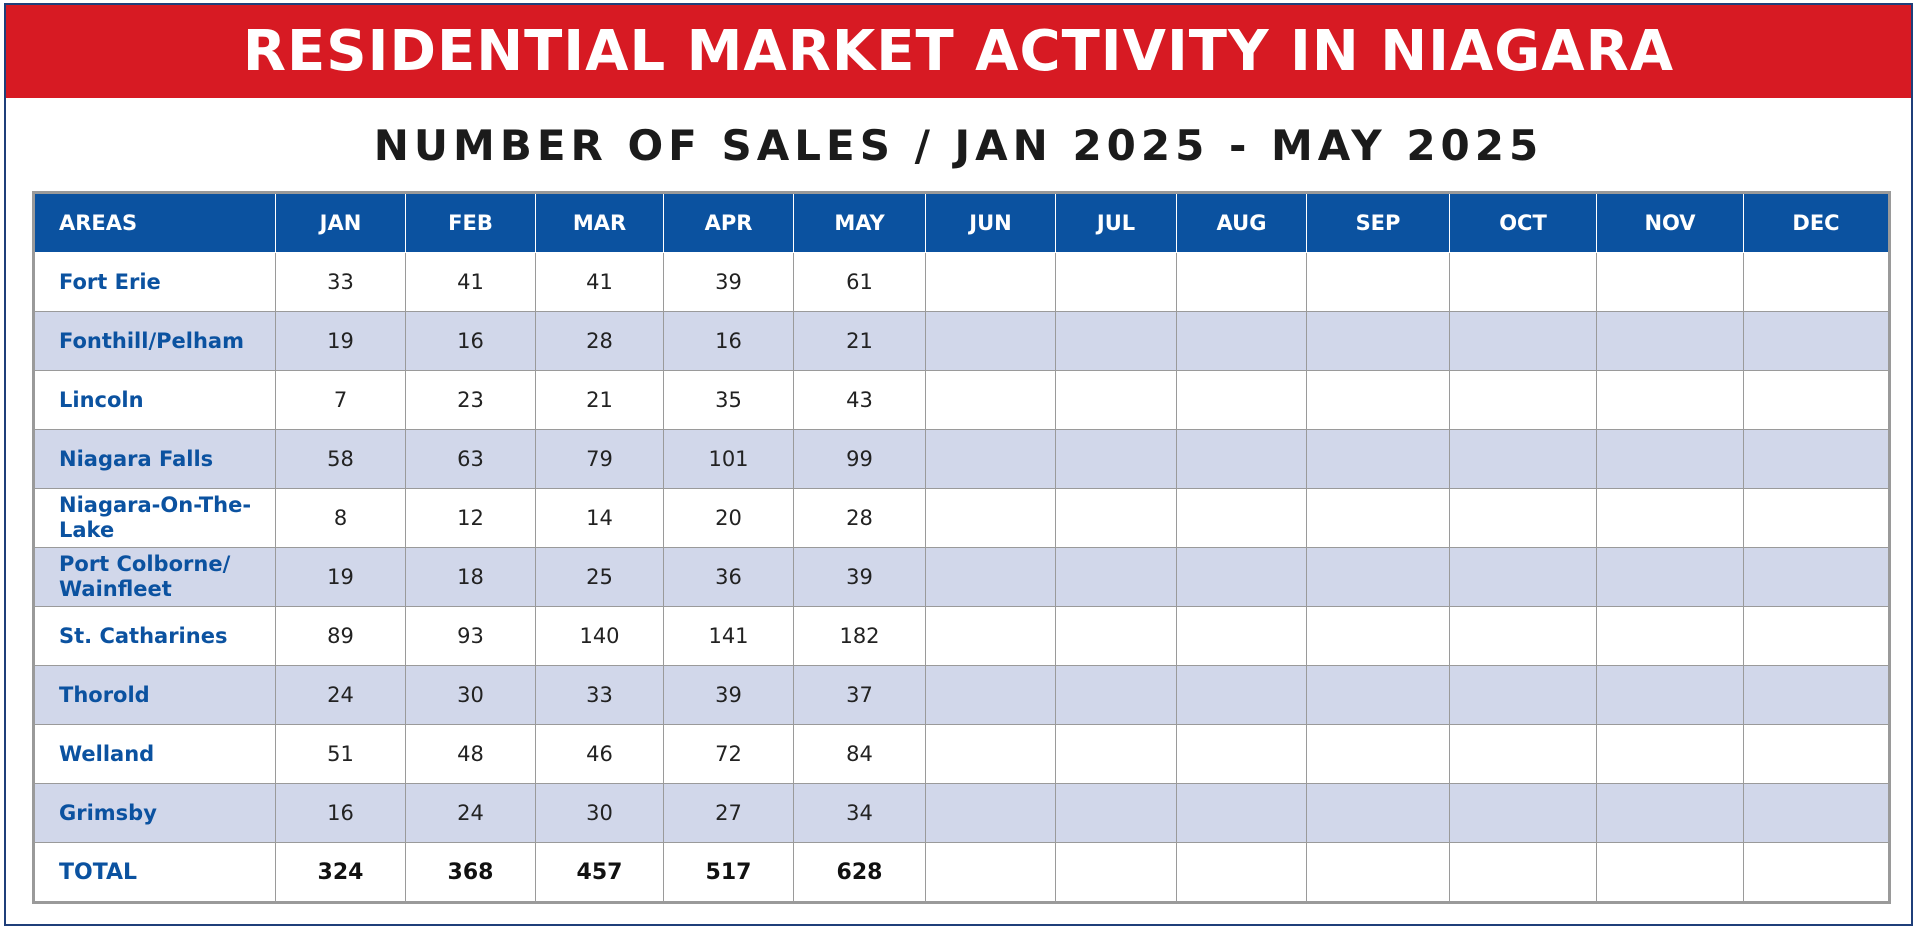 The image size is (1920, 932). Describe the element at coordinates (470, 872) in the screenshot. I see `sales-cell-feb: 368` at that location.